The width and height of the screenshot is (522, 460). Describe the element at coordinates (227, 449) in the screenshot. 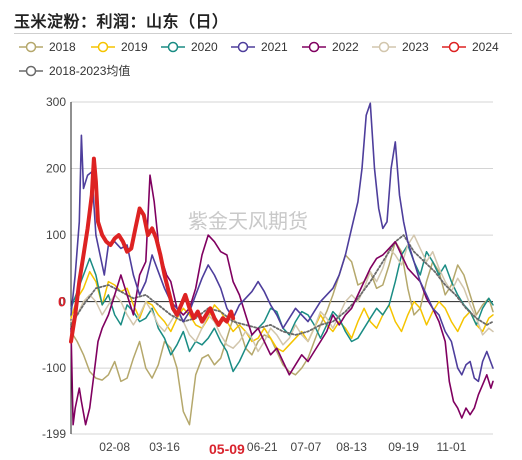

I see `x-tick-label-highlight: 05-09` at that location.